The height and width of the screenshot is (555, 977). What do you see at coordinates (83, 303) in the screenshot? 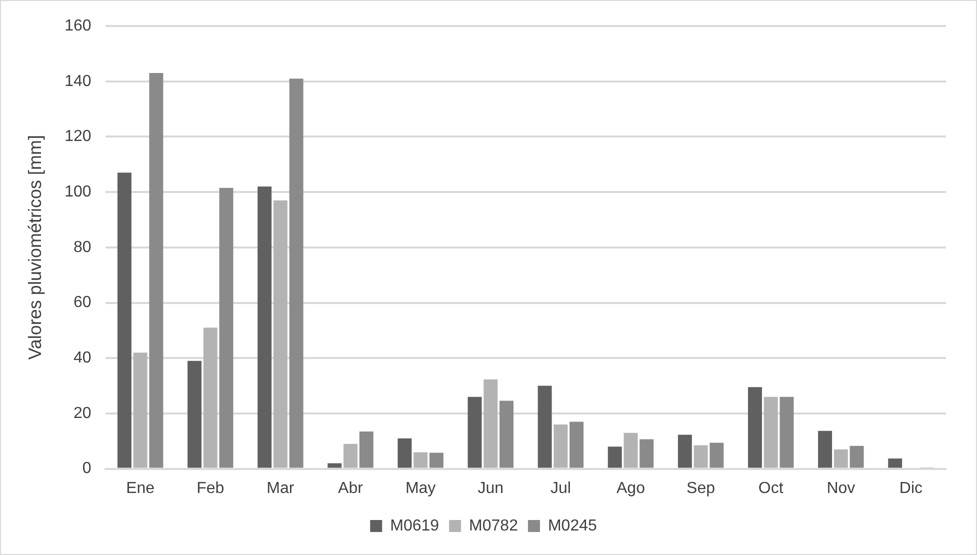
I see `y-tick-label: 60` at bounding box center [83, 303].